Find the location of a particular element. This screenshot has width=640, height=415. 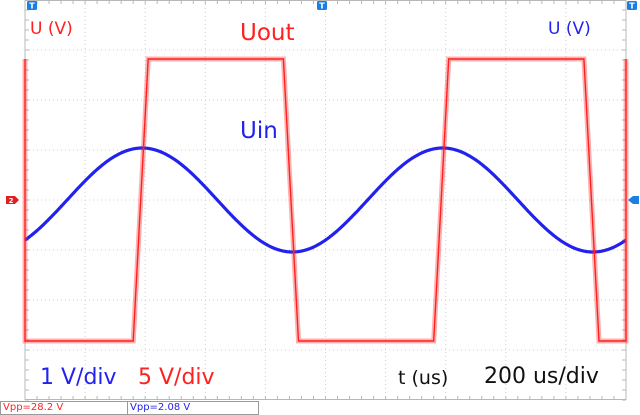

uin-scale-label: 1 V/div is located at coordinates (78, 377).